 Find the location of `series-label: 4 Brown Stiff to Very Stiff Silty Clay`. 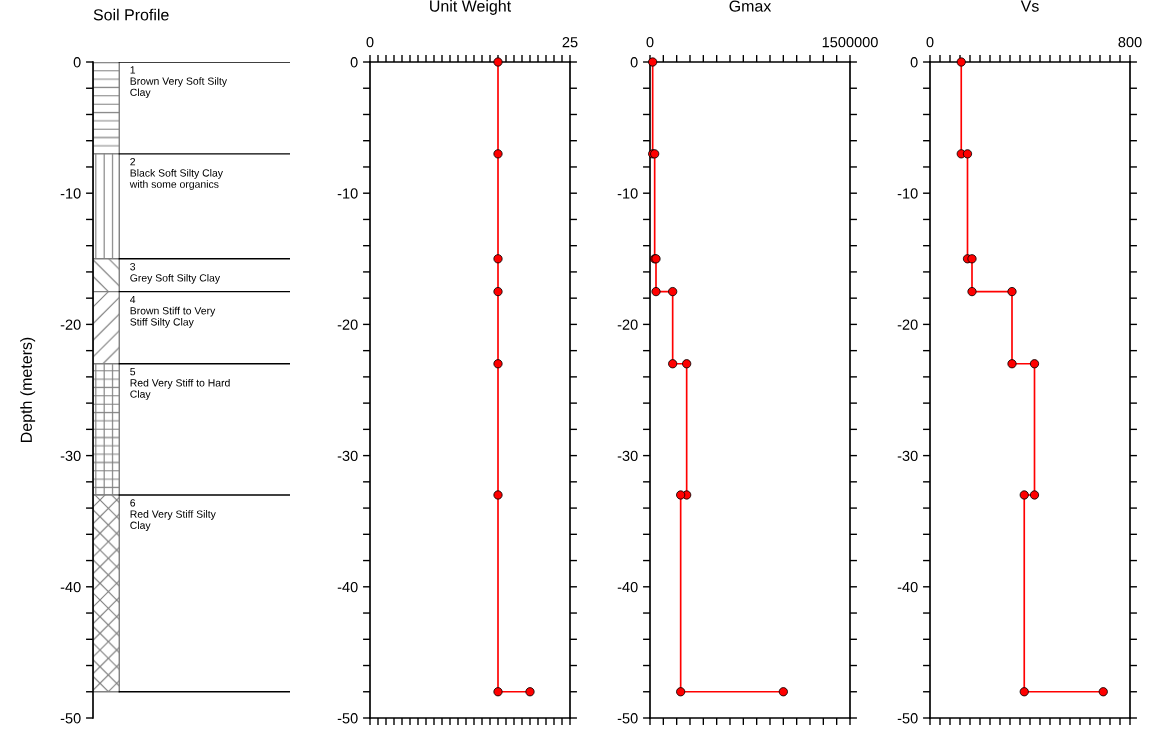

series-label: 4 Brown Stiff to Very Stiff Silty Clay is located at coordinates (173, 311).